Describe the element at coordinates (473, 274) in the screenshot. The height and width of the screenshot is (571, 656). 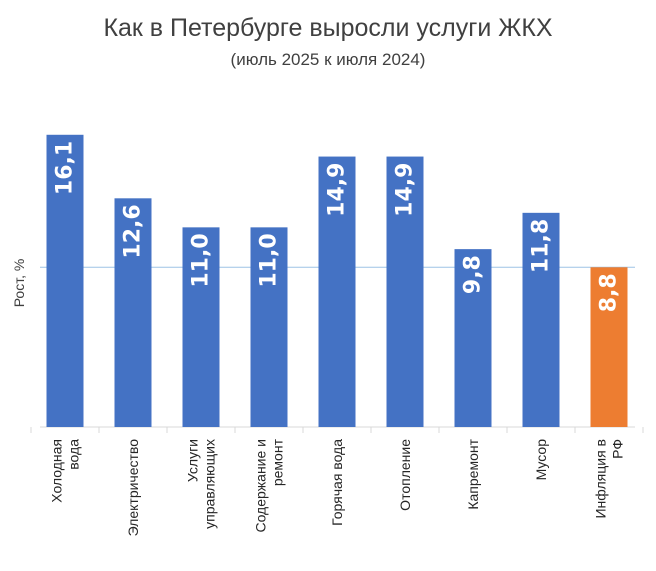
I see `data-label: 9,8` at that location.